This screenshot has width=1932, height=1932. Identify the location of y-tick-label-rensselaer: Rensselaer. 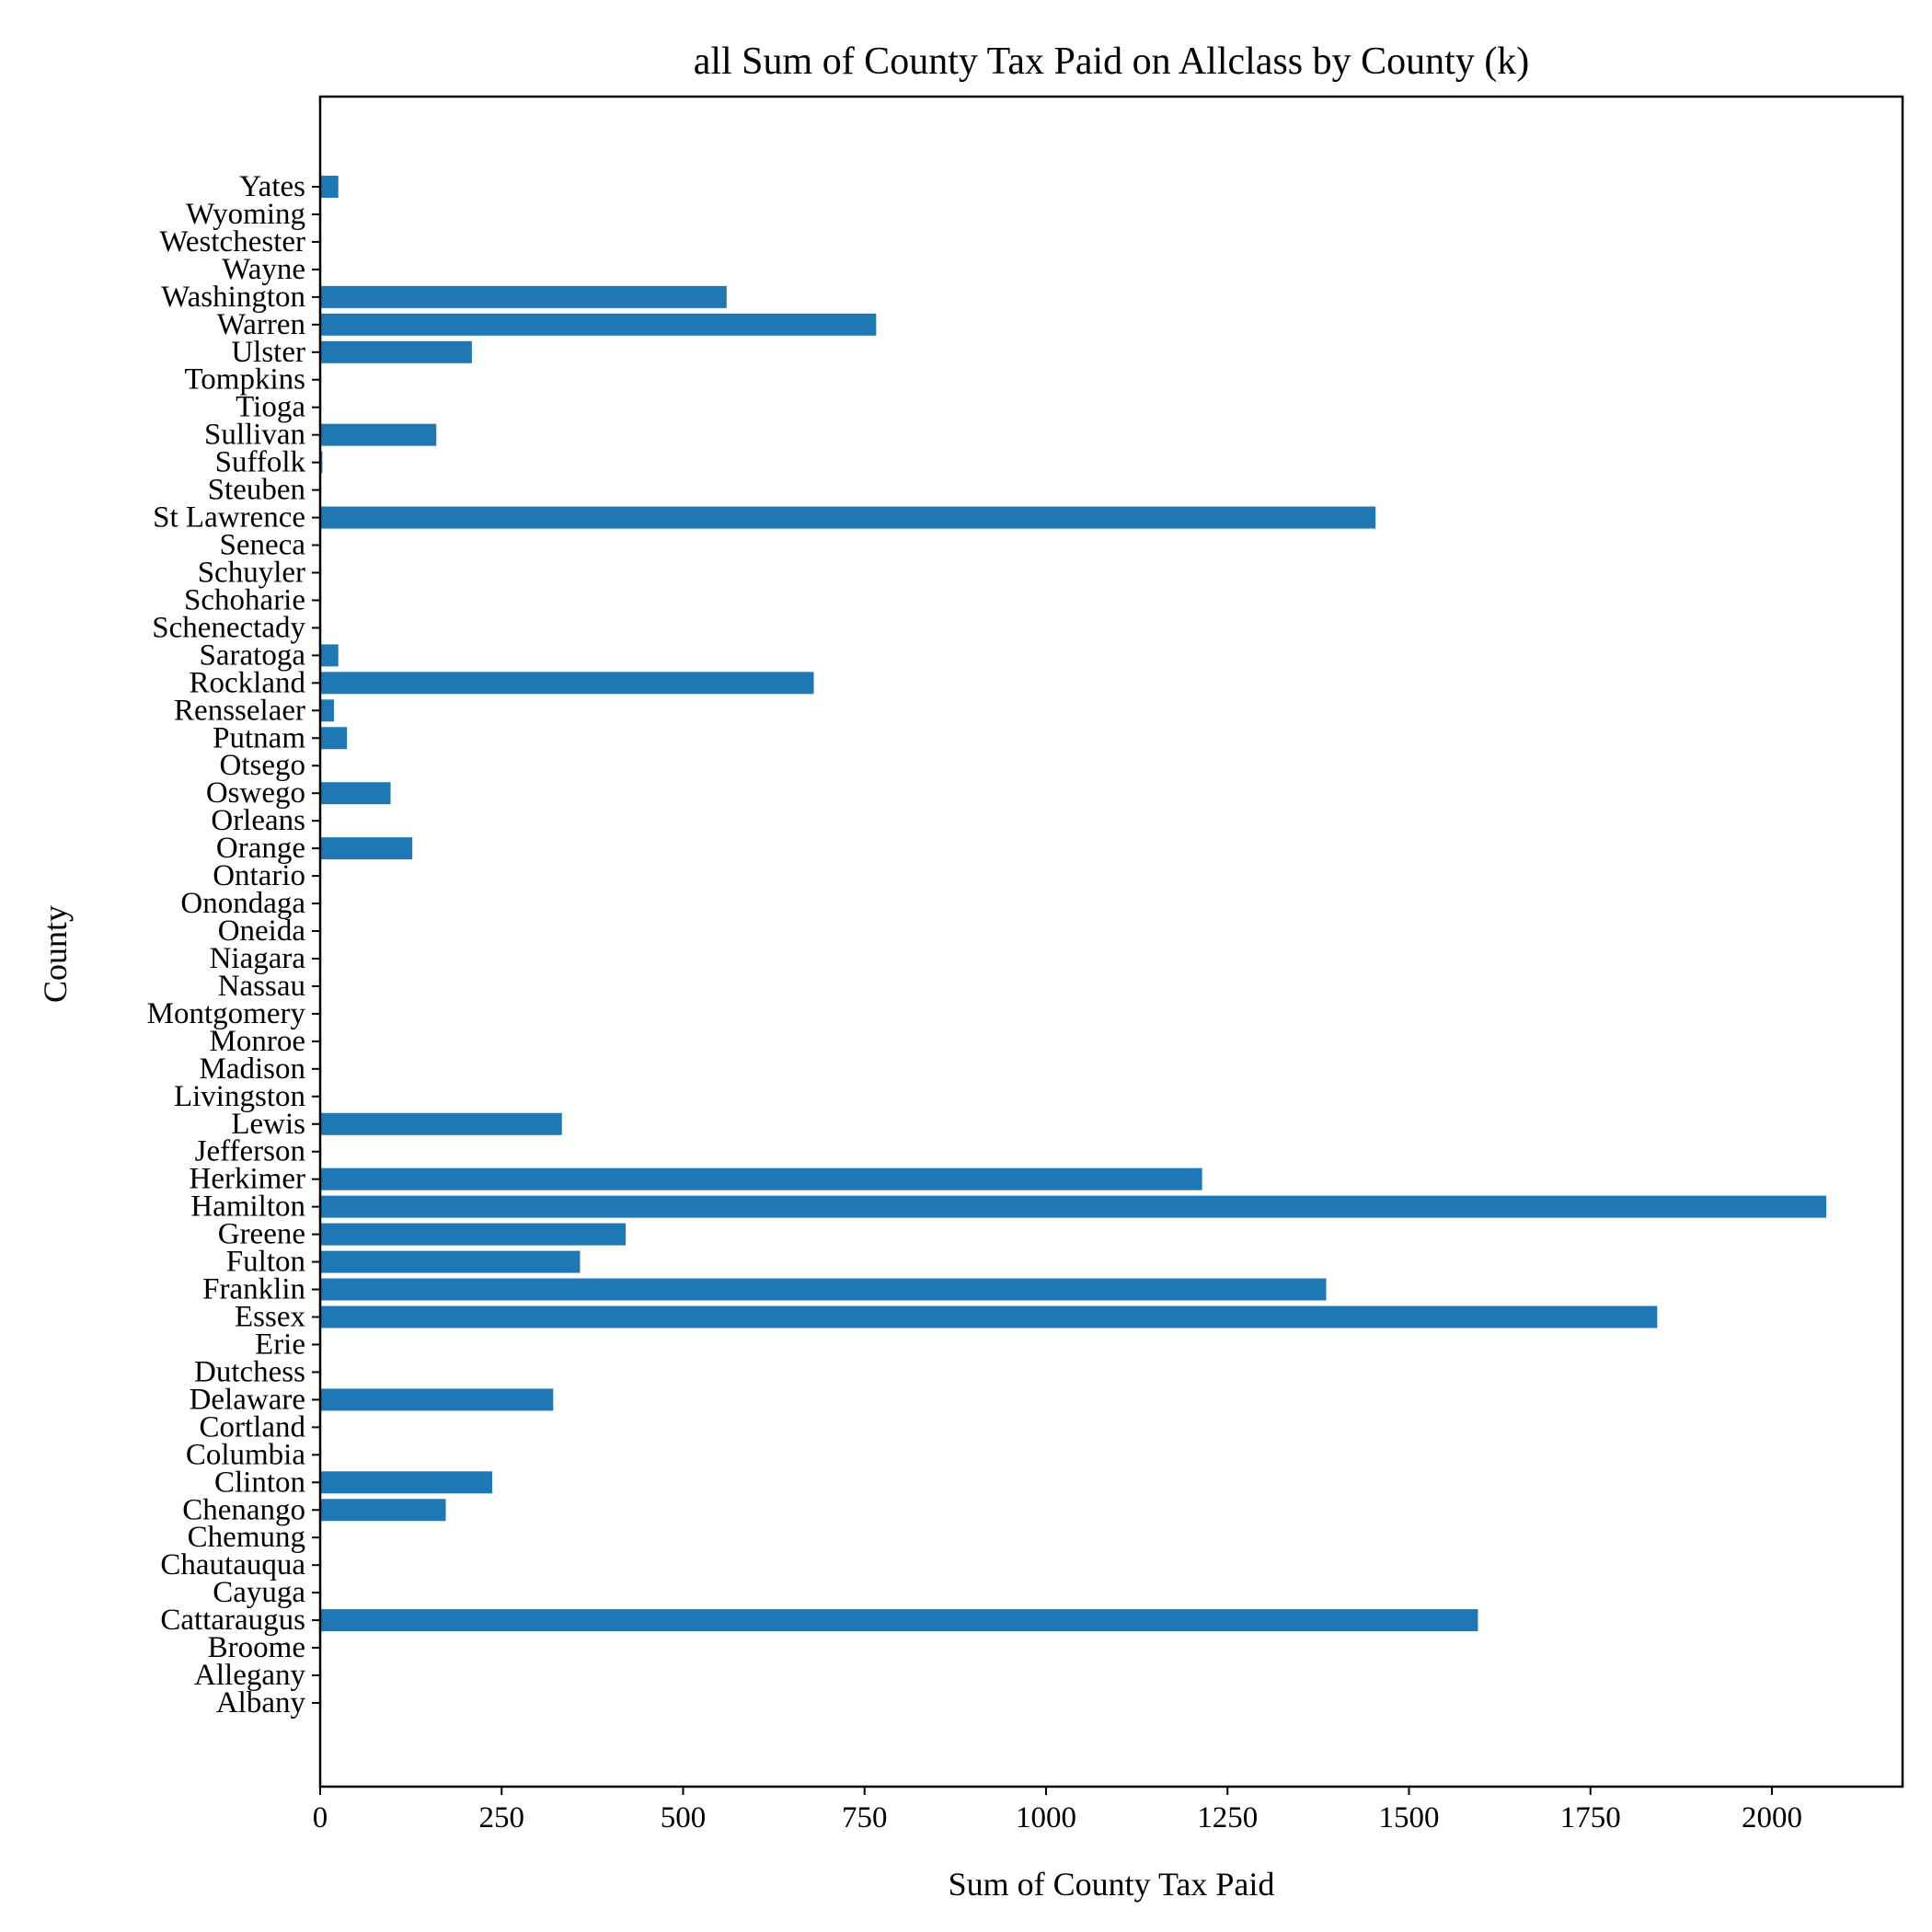
(240, 710).